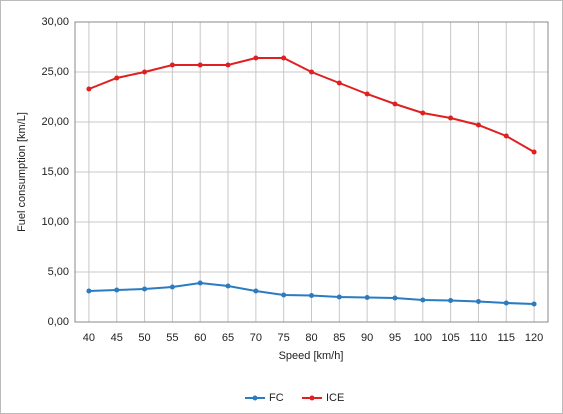 The width and height of the screenshot is (563, 414). Describe the element at coordinates (395, 338) in the screenshot. I see `x-tick-label: 95` at that location.